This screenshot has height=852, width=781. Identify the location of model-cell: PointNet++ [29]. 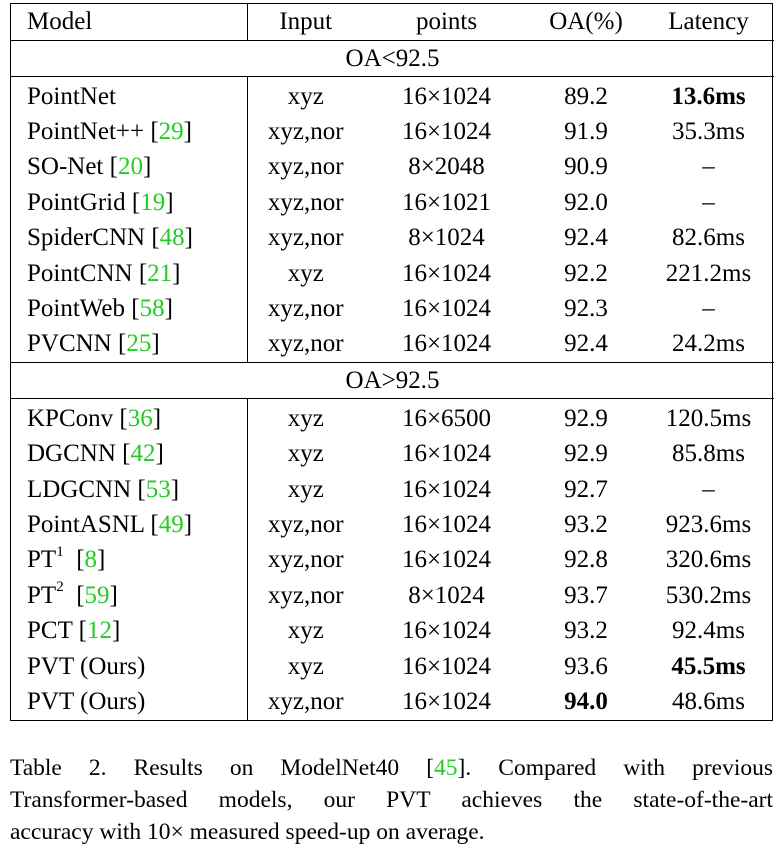
(109, 132).